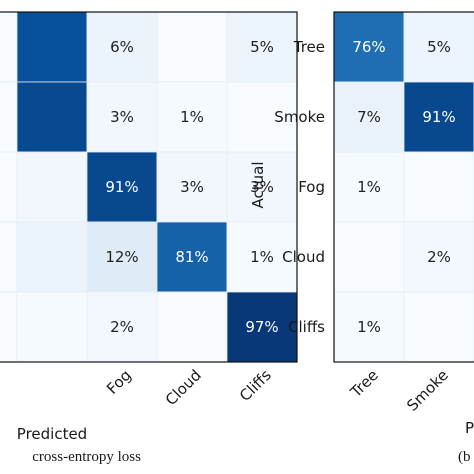 This screenshot has width=474, height=474. Describe the element at coordinates (183, 387) in the screenshot. I see `x-tick-label: Cloud` at that location.